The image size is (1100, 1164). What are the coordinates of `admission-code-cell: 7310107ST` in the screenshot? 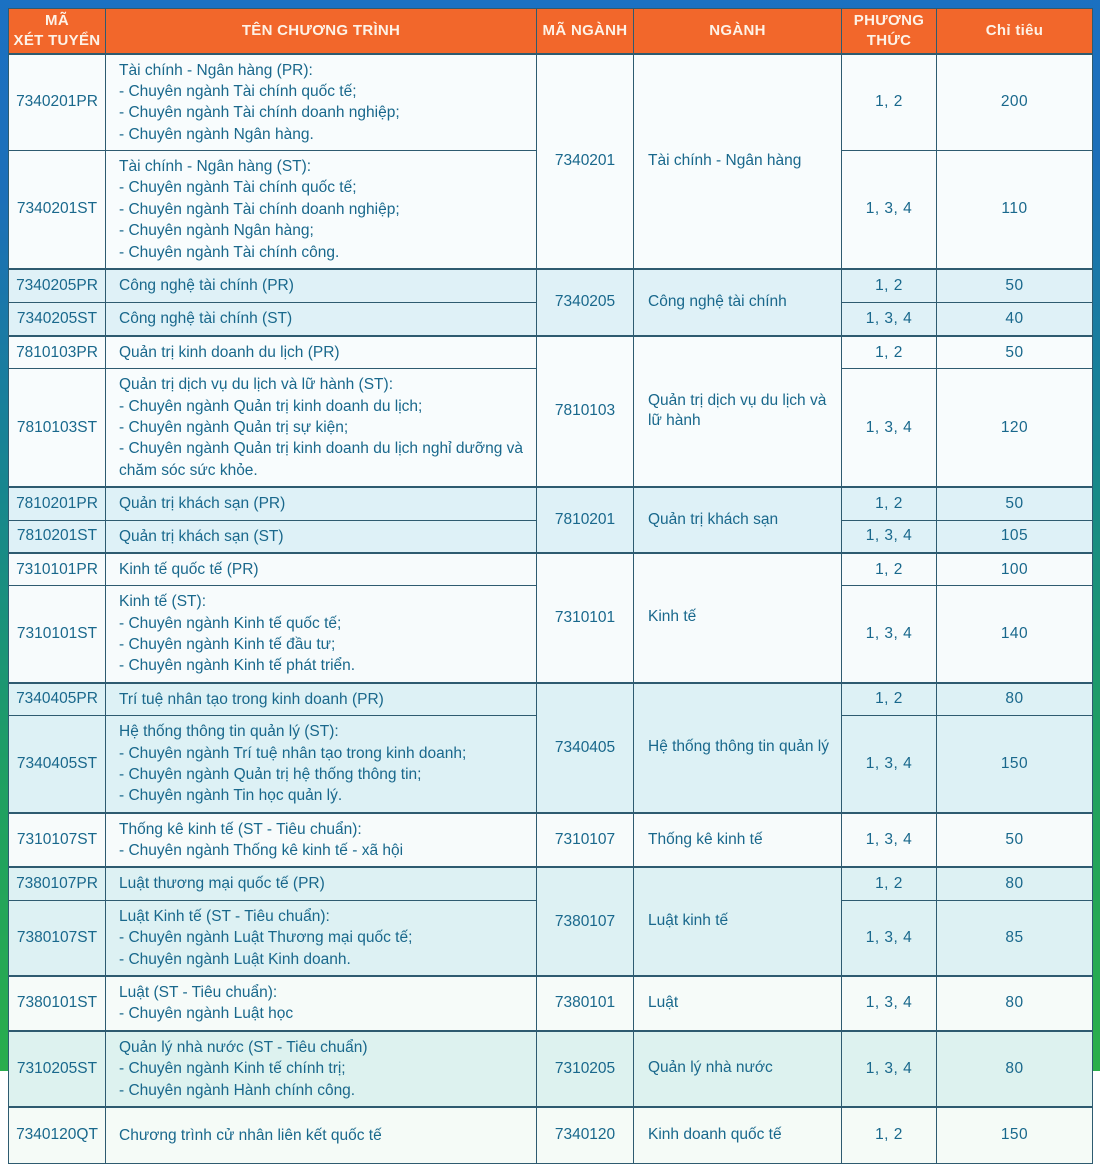 It's located at (57, 839).